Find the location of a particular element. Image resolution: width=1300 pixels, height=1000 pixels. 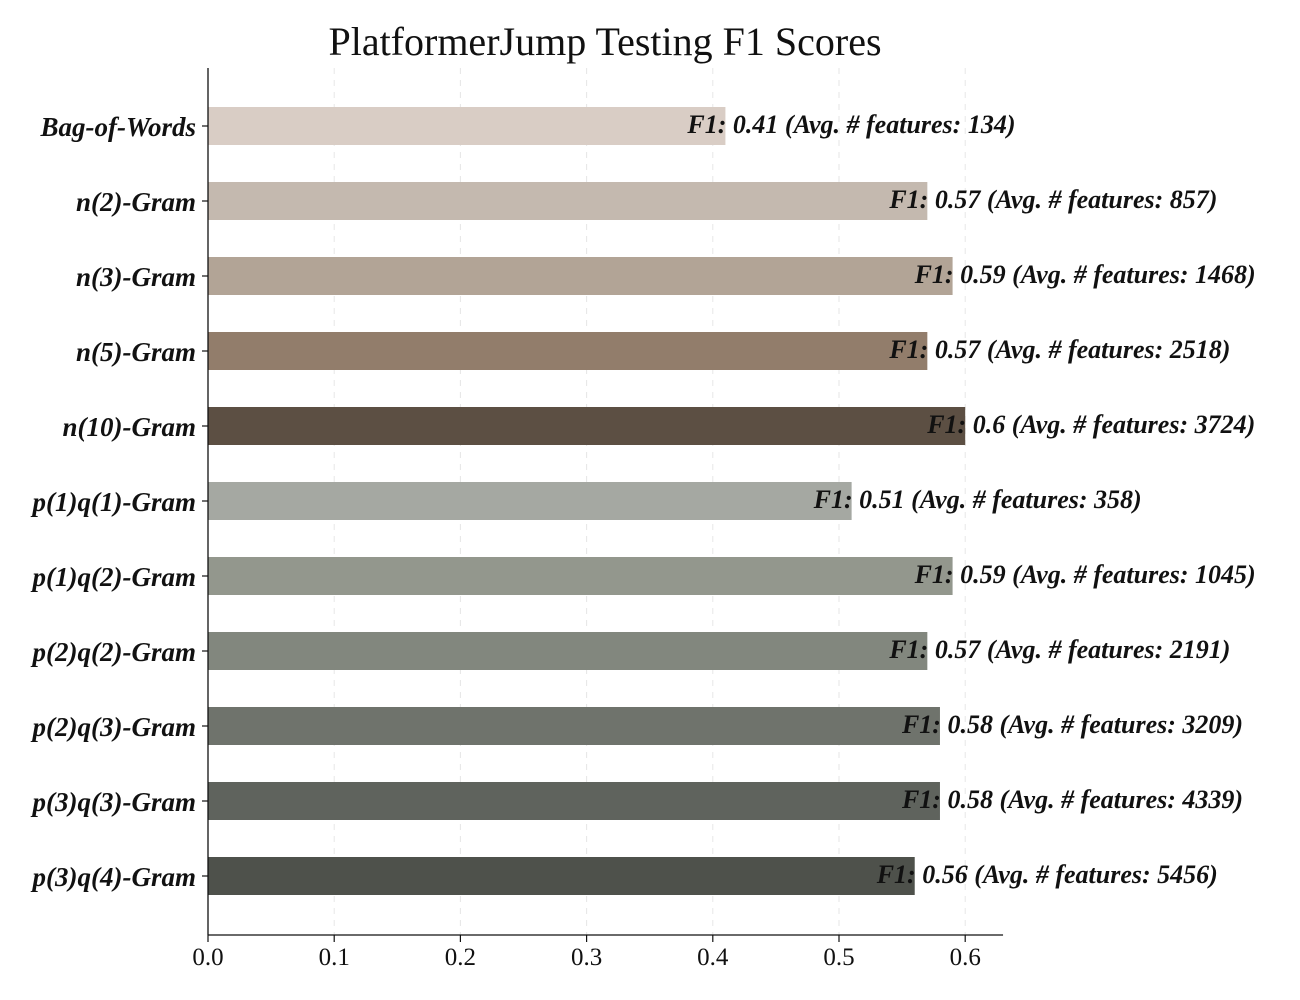

data-label: F1: 0.58 (Avg. # features: 3209) is located at coordinates (1072, 724).